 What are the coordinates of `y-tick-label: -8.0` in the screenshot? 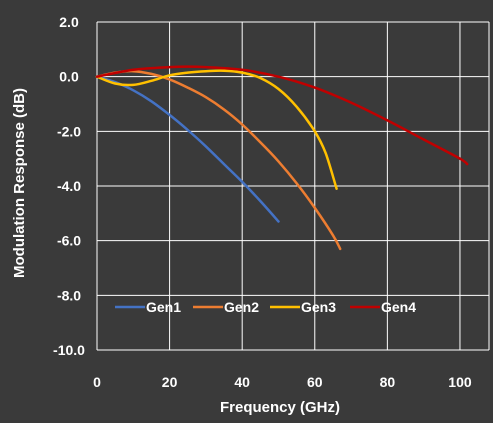 It's located at (69, 295).